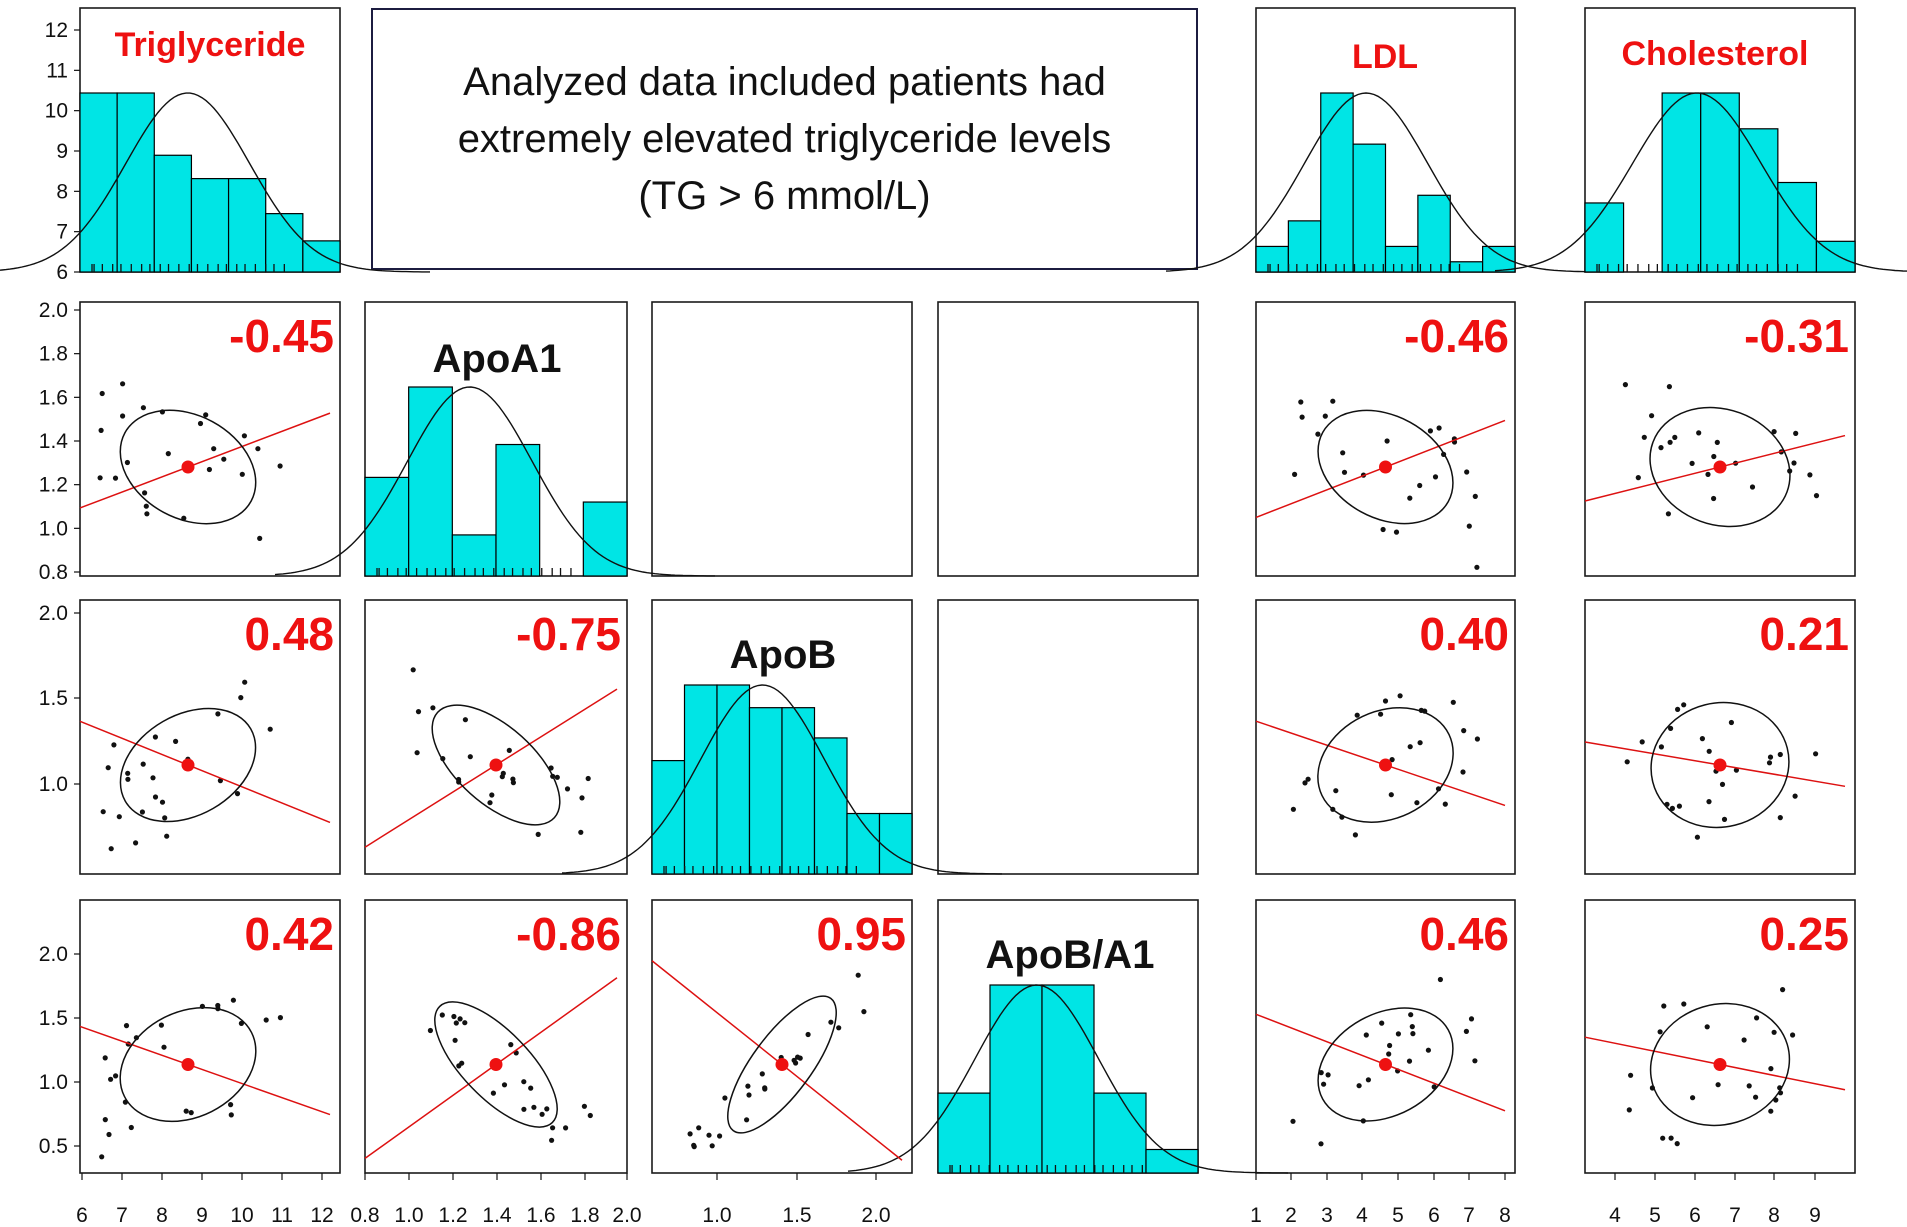  What do you see at coordinates (796, 1215) in the screenshot?
I see `x-tick-label-apob-1: 1.5` at bounding box center [796, 1215].